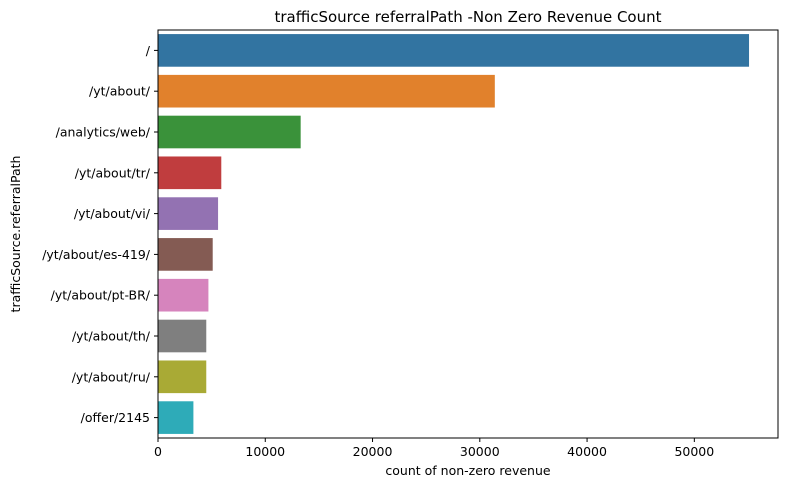  I want to click on x-tick-label: 30000, so click(480, 451).